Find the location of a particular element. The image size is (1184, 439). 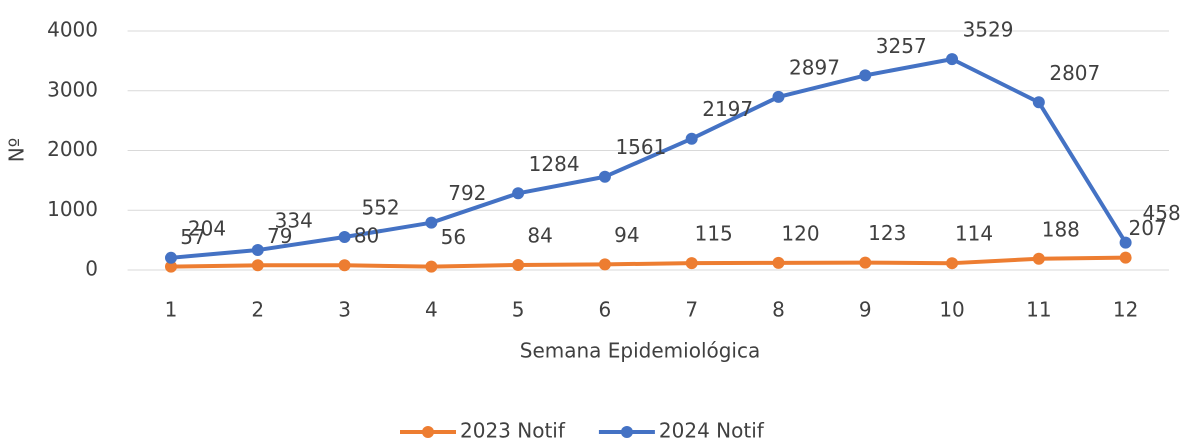

data-label: 2197 is located at coordinates (727, 109).